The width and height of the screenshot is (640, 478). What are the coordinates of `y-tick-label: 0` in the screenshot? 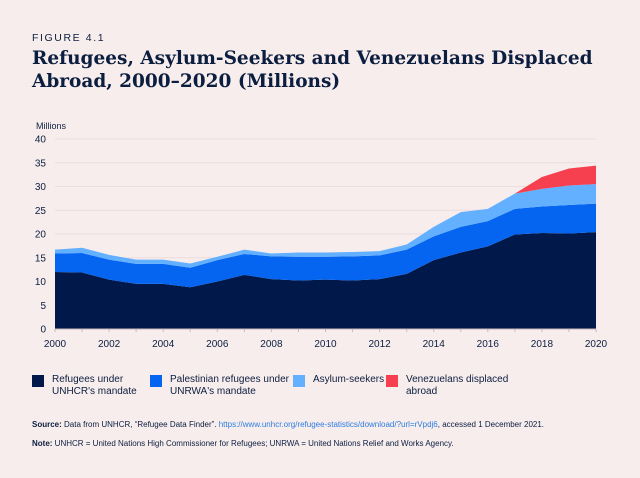 It's located at (43, 330).